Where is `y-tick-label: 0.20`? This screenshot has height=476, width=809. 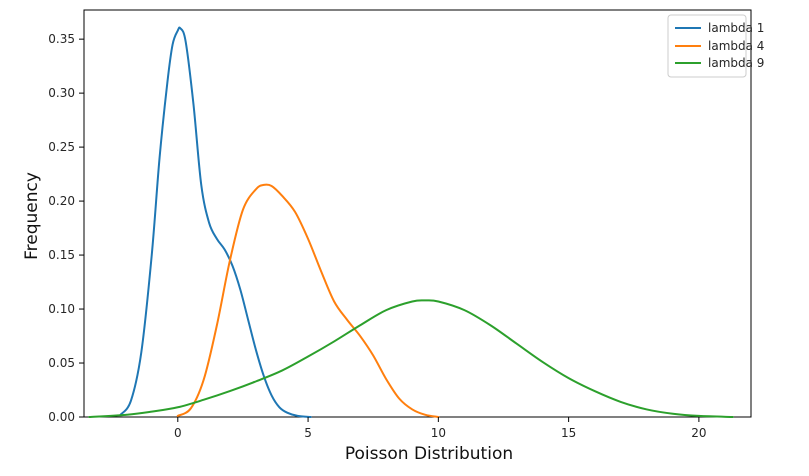
y-tick-label: 0.20 is located at coordinates (61, 201).